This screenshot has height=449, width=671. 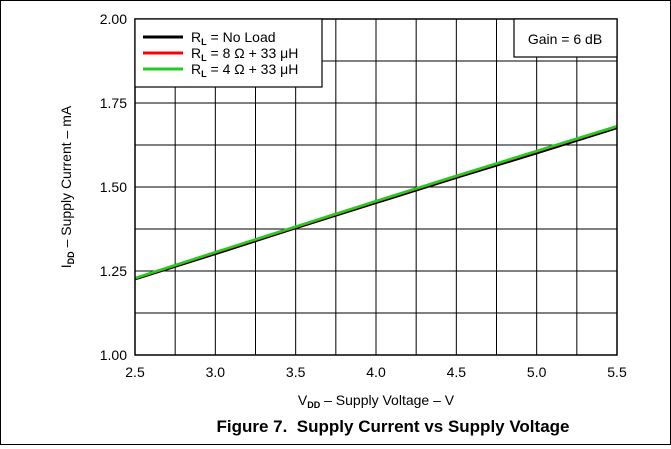 I want to click on legend-label: RL = 8 Ω + 33 μH, so click(x=244, y=54).